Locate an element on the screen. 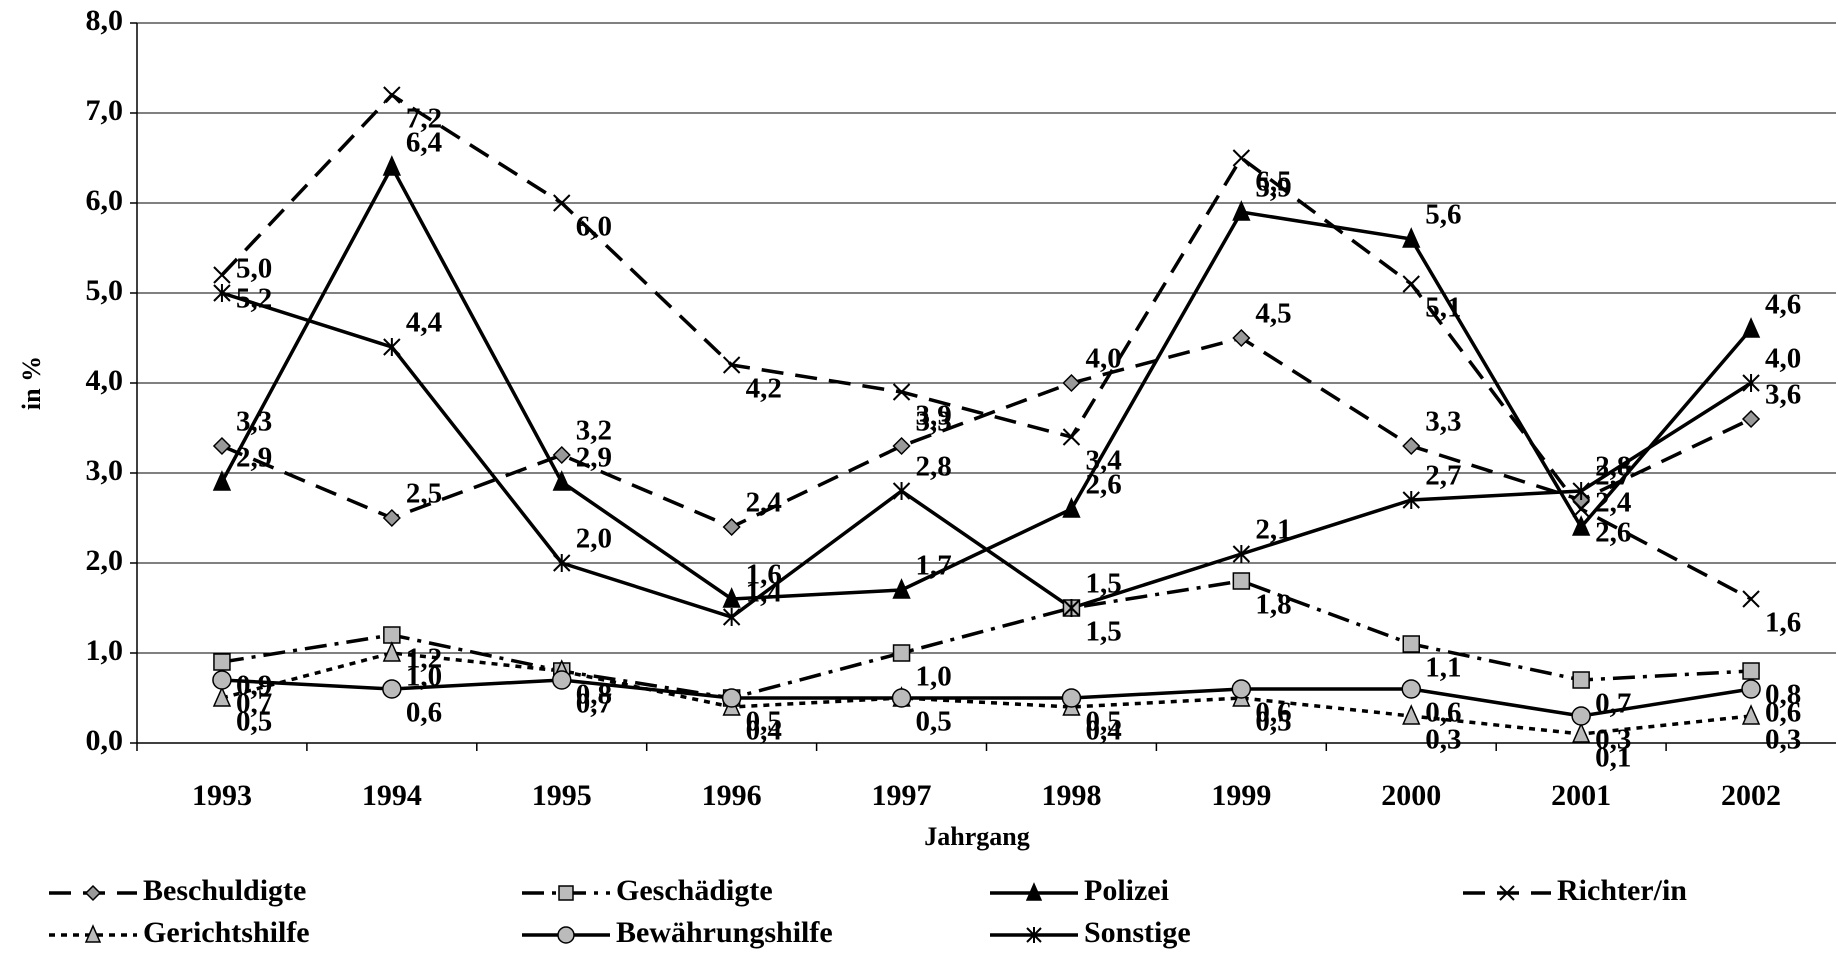  legend-label: Bewährungshilfe is located at coordinates (724, 932).